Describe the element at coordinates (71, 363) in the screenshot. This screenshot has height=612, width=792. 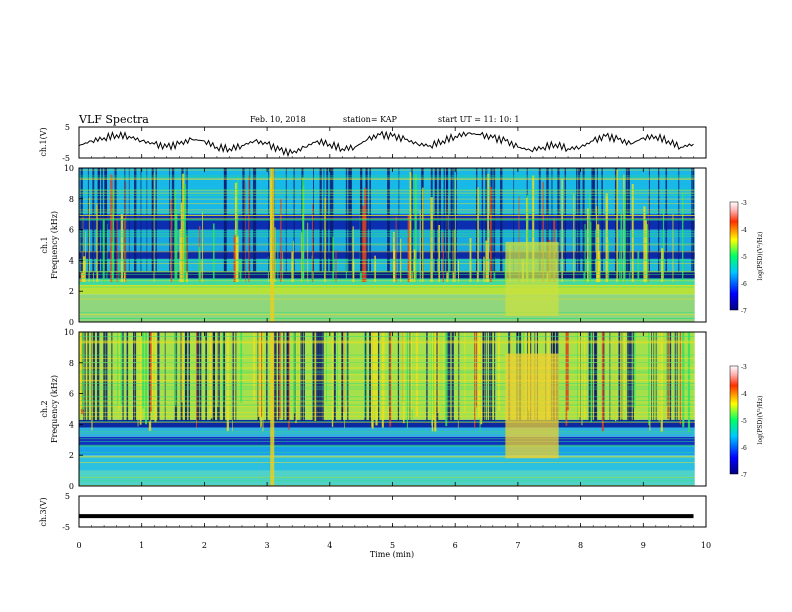
I see `ytick-label: 8` at that location.